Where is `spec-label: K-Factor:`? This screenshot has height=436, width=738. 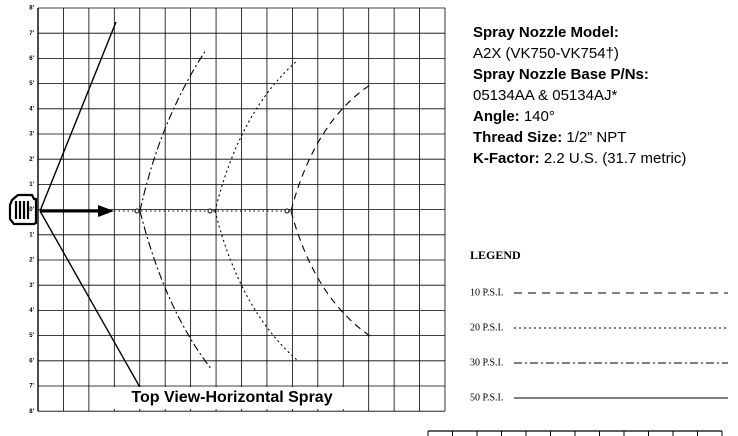
spec-label: K-Factor: is located at coordinates (506, 158).